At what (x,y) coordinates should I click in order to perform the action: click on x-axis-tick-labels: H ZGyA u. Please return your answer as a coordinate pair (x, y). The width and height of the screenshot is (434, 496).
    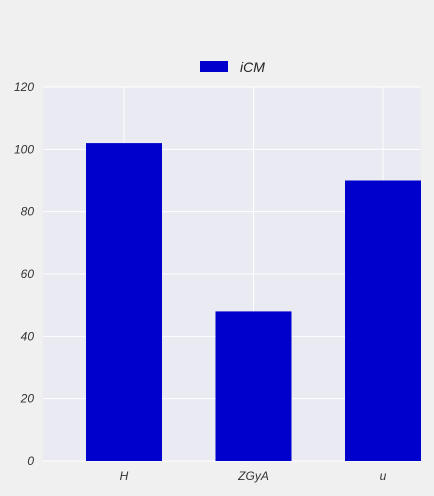
    Looking at the image, I should click on (253, 476).